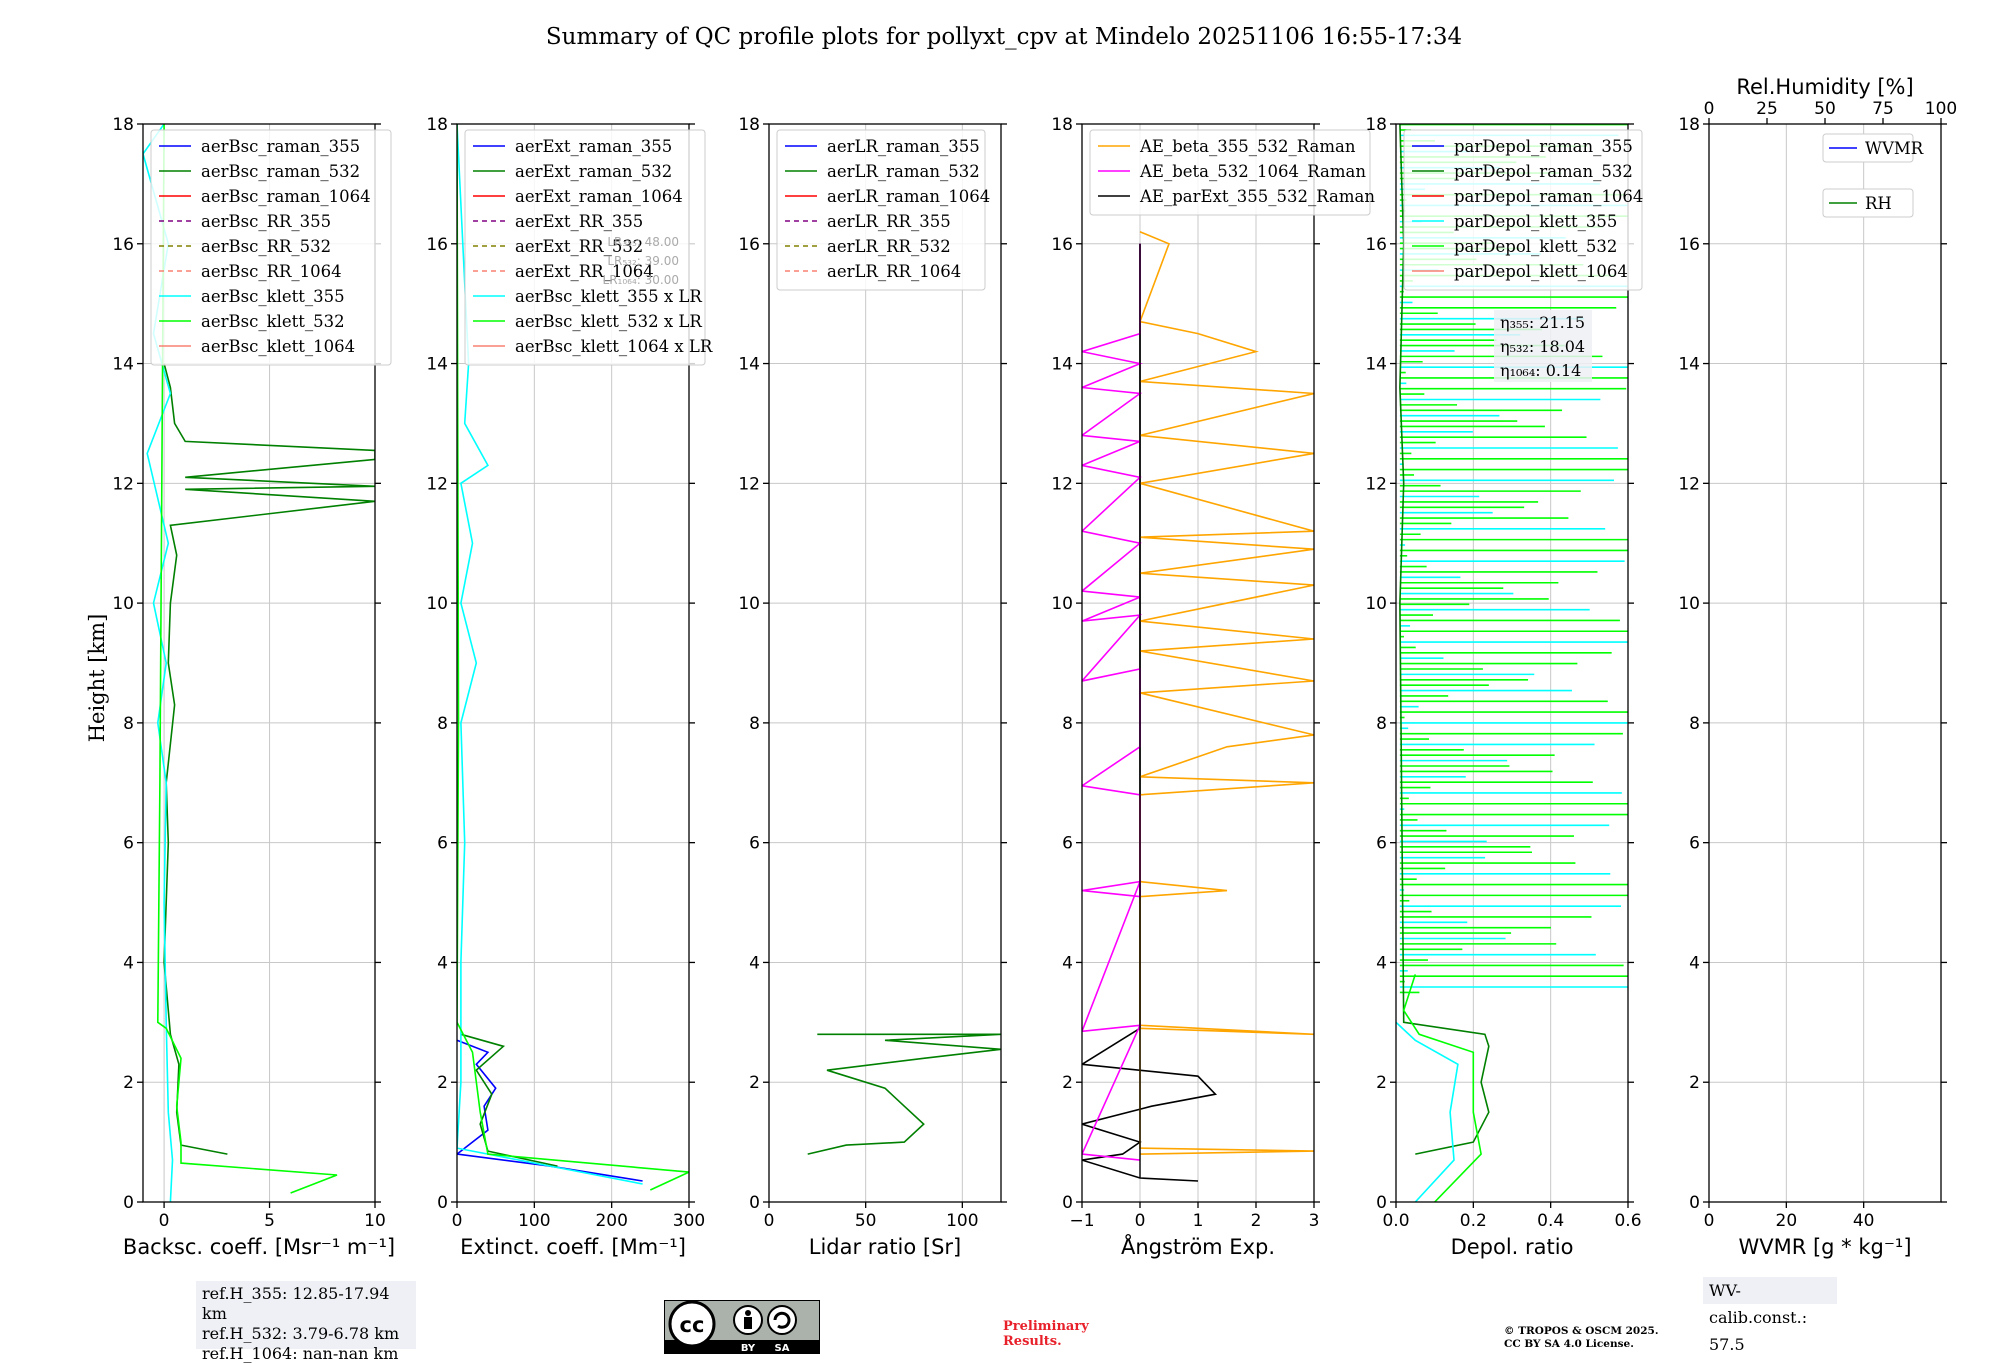 The image size is (2000, 1364). What do you see at coordinates (1512, 1247) in the screenshot?
I see `x-axis-label: Depol. ratio` at bounding box center [1512, 1247].